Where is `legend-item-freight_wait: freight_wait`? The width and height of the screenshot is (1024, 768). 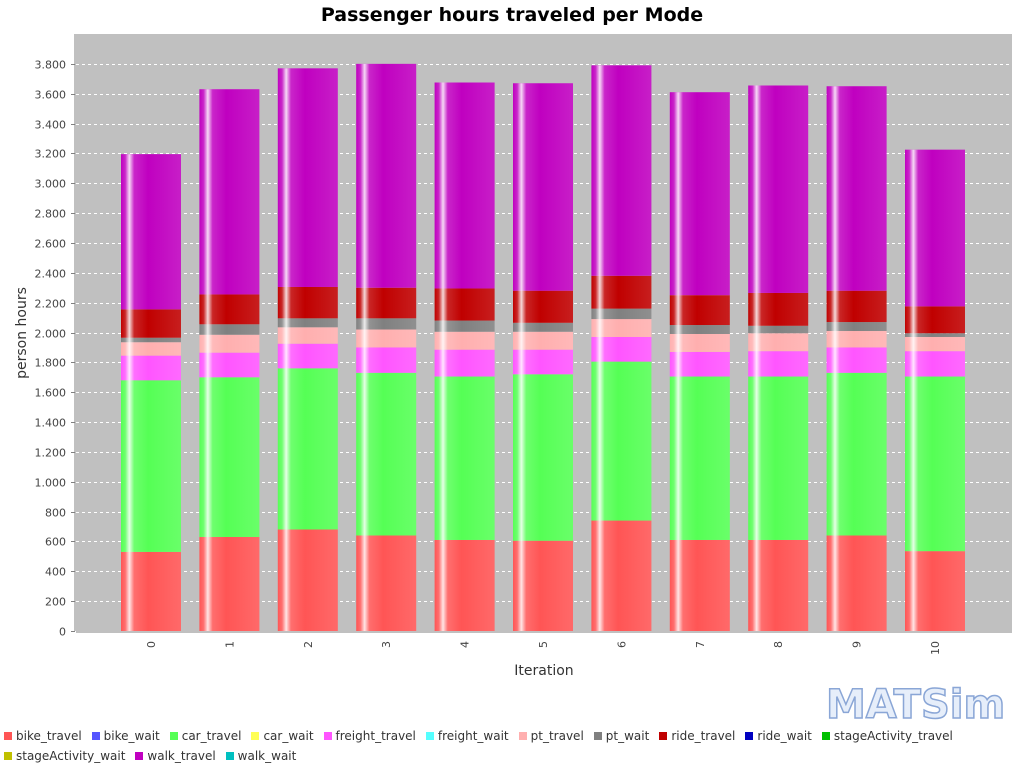 legend-item-freight_wait: freight_wait is located at coordinates (467, 736).